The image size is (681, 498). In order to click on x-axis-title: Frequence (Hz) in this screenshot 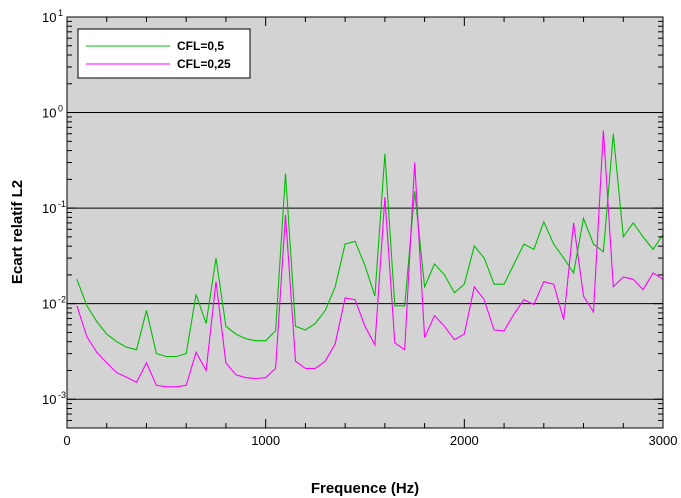, I will do `click(365, 488)`.